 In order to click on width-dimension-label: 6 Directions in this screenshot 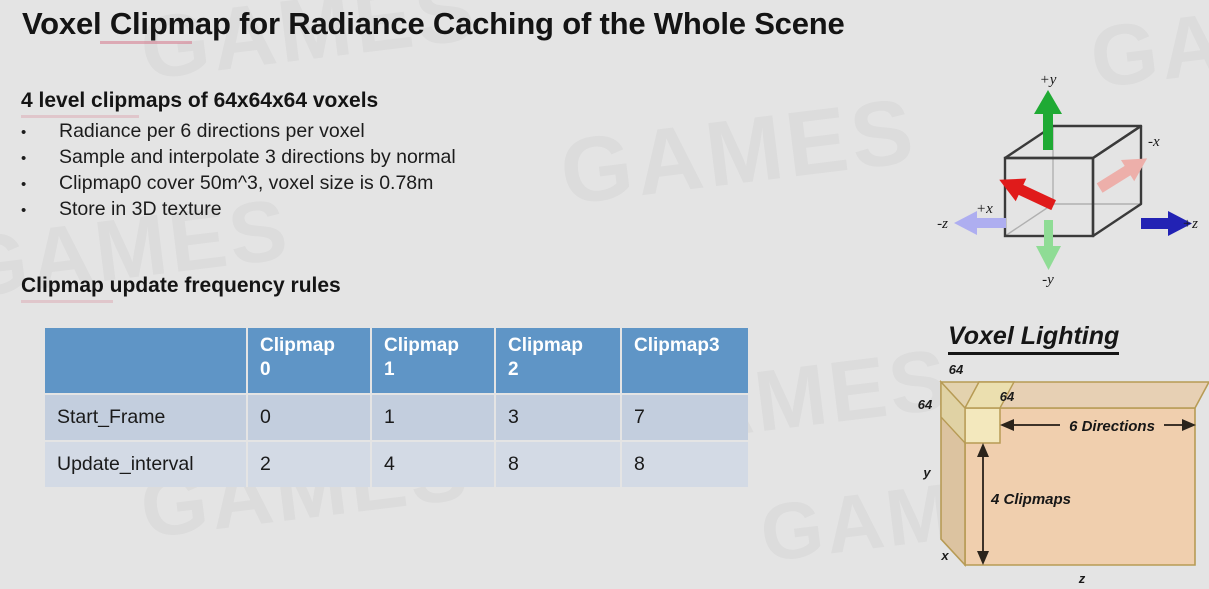, I will do `click(1112, 426)`.